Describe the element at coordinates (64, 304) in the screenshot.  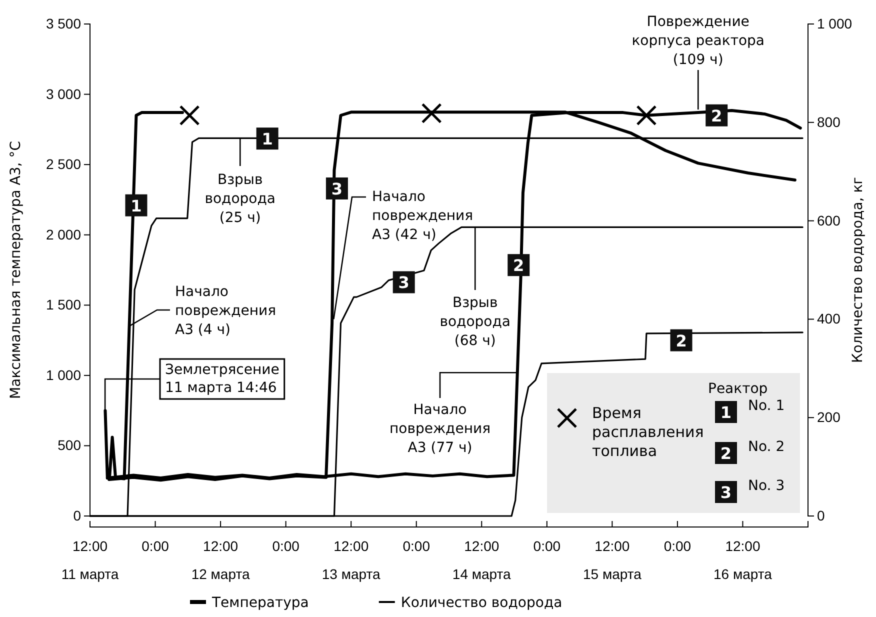
I see `y-tick-label: 1 500` at that location.